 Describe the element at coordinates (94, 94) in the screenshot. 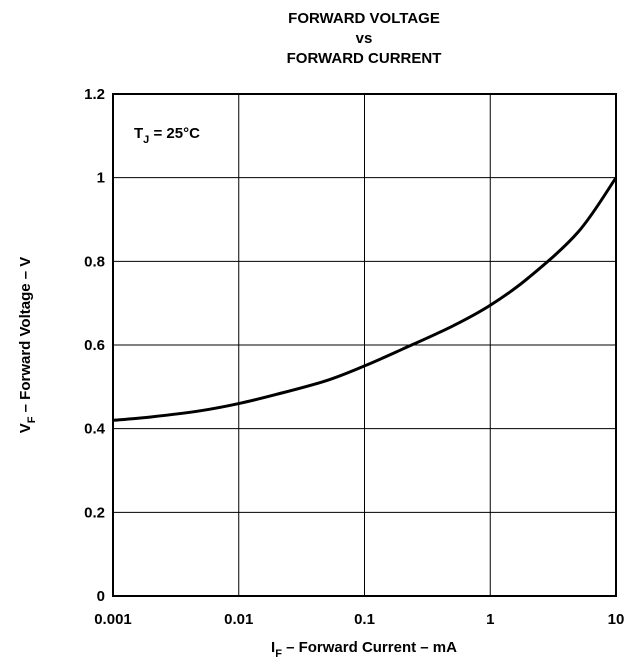

I see `y-tick-label: 1.2` at that location.